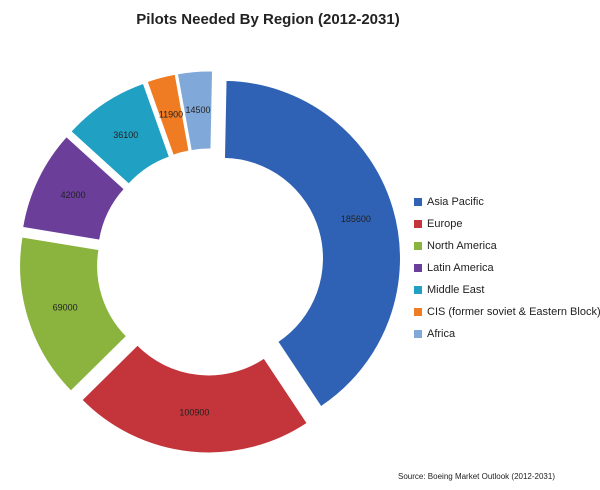 Image resolution: width=600 pixels, height=490 pixels. Describe the element at coordinates (171, 114) in the screenshot. I see `value-label: 11900` at that location.